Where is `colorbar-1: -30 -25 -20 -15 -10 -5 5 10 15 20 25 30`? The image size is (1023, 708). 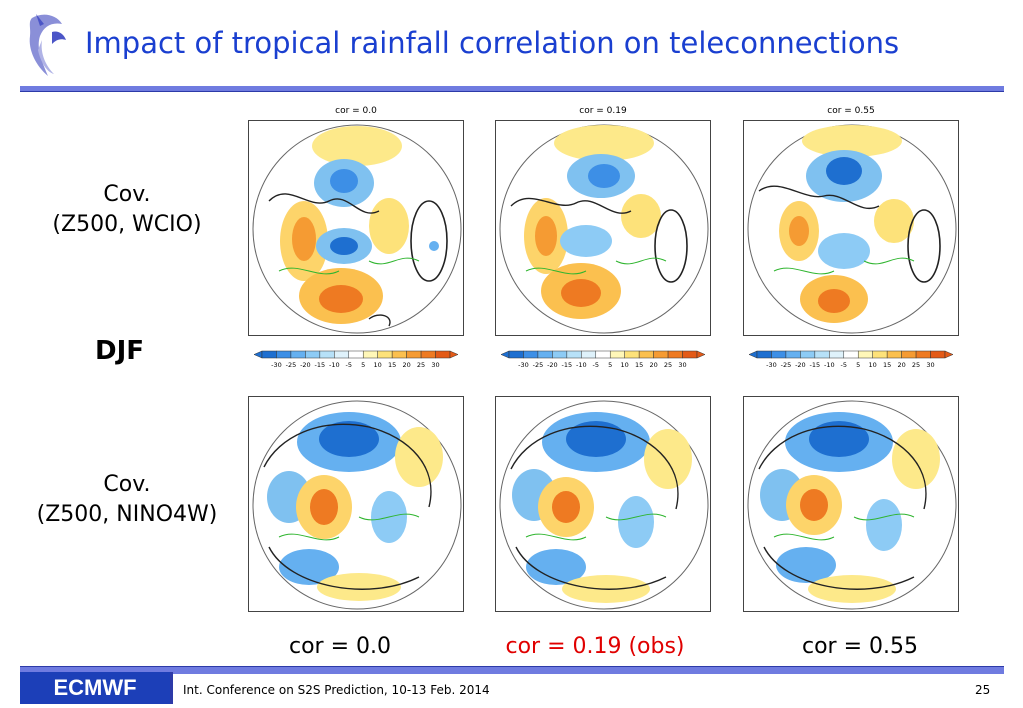 colorbar-1: -30 -25 -20 -15 -10 -5 5 10 15 20 25 30 is located at coordinates (356, 359).